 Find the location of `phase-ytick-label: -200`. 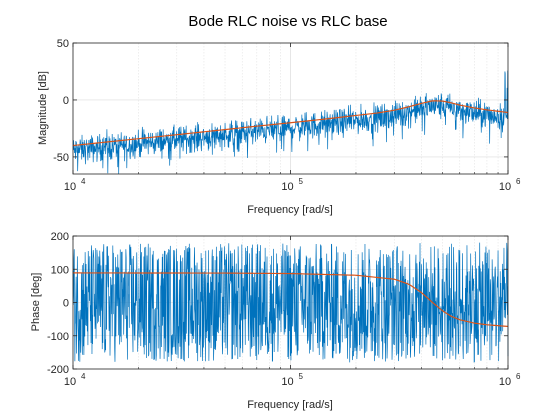

phase-ytick-label: -200 is located at coordinates (58, 370).